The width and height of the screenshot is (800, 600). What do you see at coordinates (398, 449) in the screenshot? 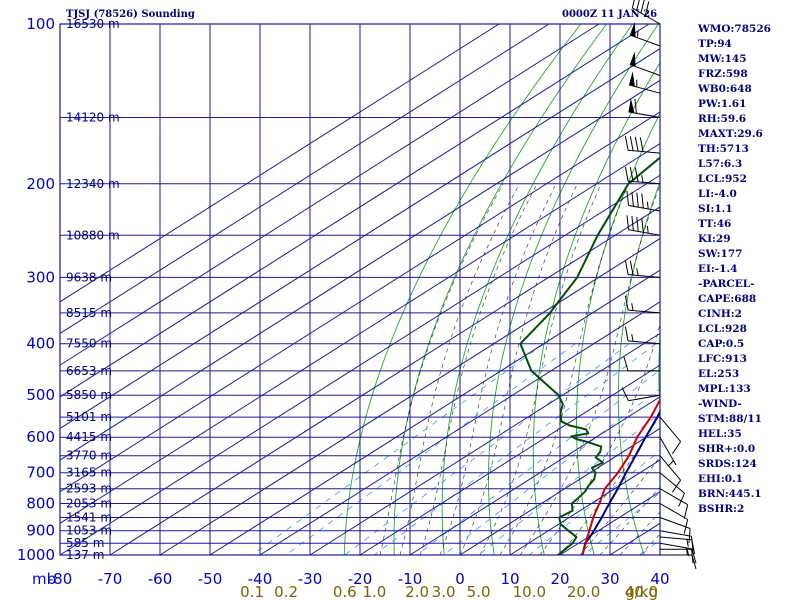
I see `mixing-ratio-line` at bounding box center [398, 449].